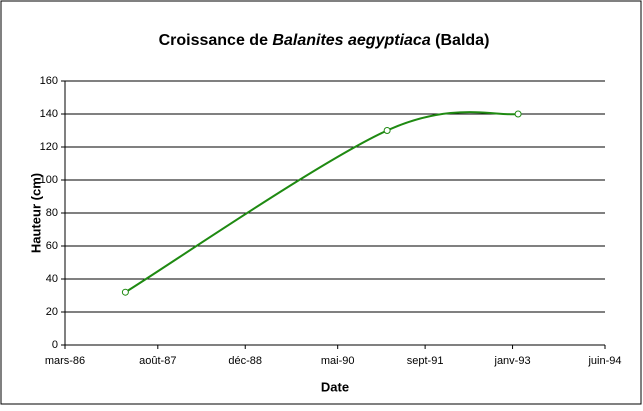  What do you see at coordinates (425, 361) in the screenshot?
I see `x-tick-label: sept-91` at bounding box center [425, 361].